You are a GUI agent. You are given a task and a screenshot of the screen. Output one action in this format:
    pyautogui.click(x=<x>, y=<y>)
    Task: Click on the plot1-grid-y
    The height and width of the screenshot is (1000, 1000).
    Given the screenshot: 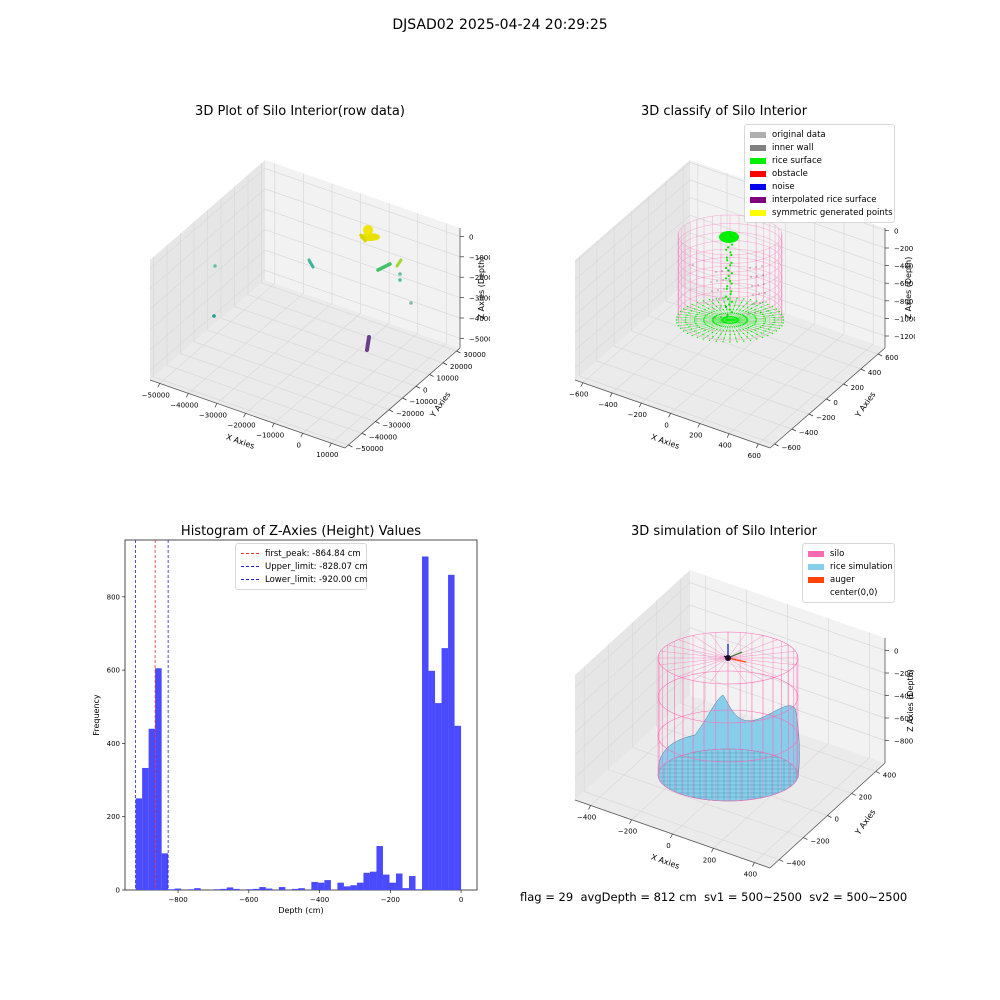 What is the action you would take?
    pyautogui.click(x=291, y=316)
    